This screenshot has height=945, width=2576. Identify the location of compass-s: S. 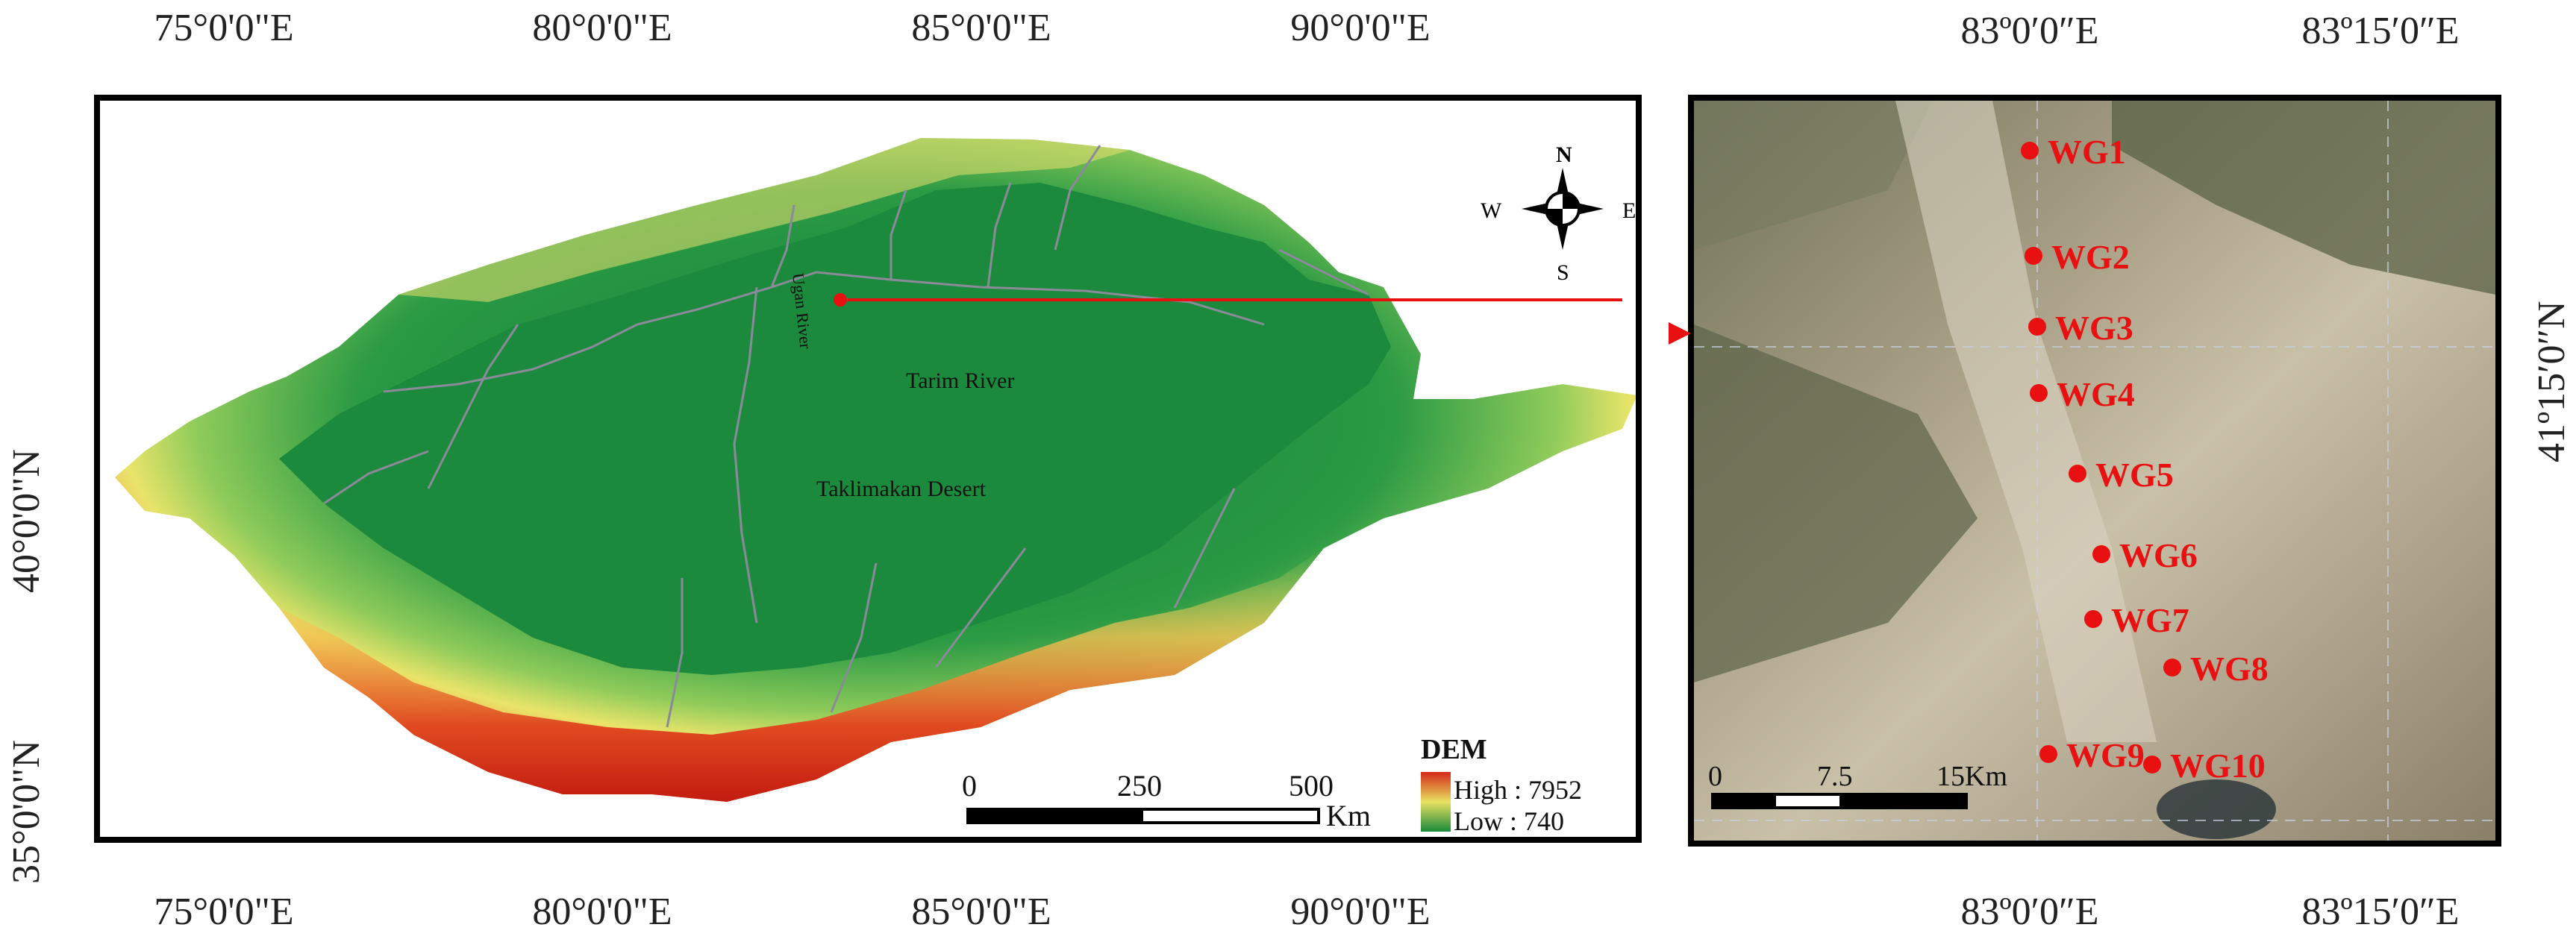
(1563, 272).